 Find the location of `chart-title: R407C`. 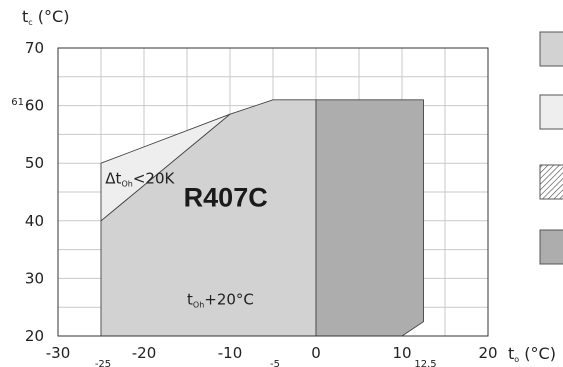

chart-title: R407C is located at coordinates (226, 197).